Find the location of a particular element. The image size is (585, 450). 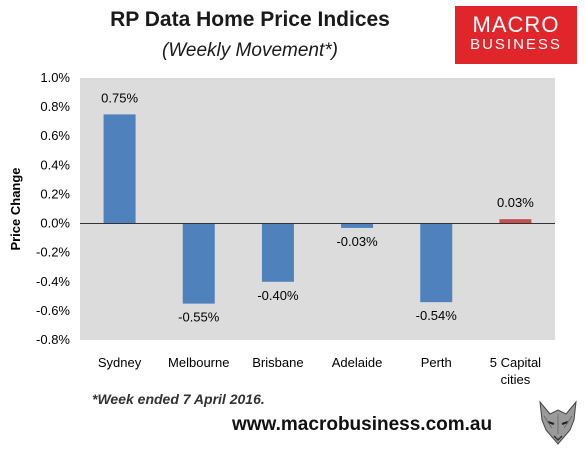

chart-subtitle: (Weekly Movement*) is located at coordinates (250, 50).